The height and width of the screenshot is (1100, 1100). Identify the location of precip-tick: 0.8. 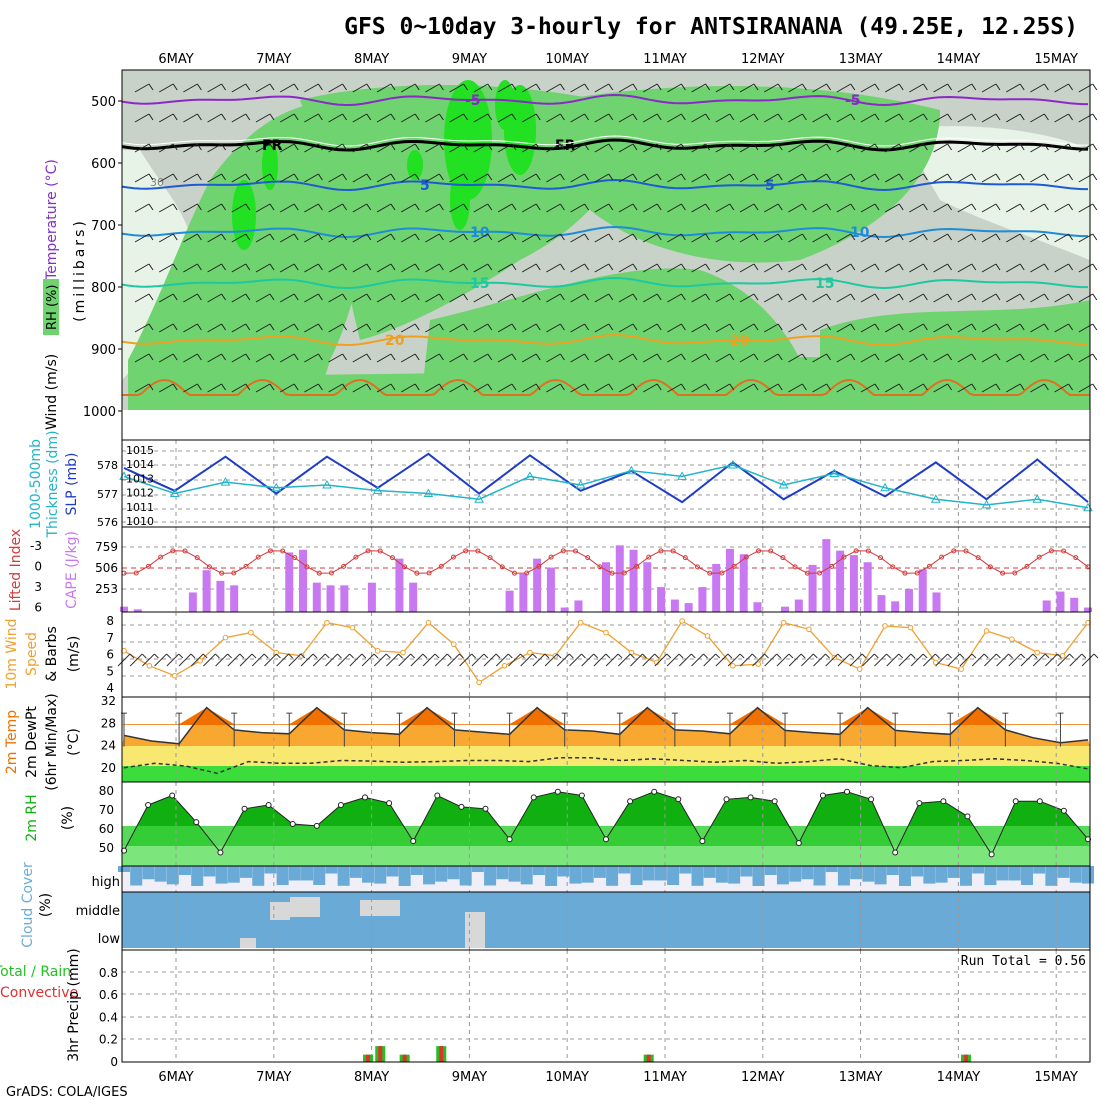
(108, 973).